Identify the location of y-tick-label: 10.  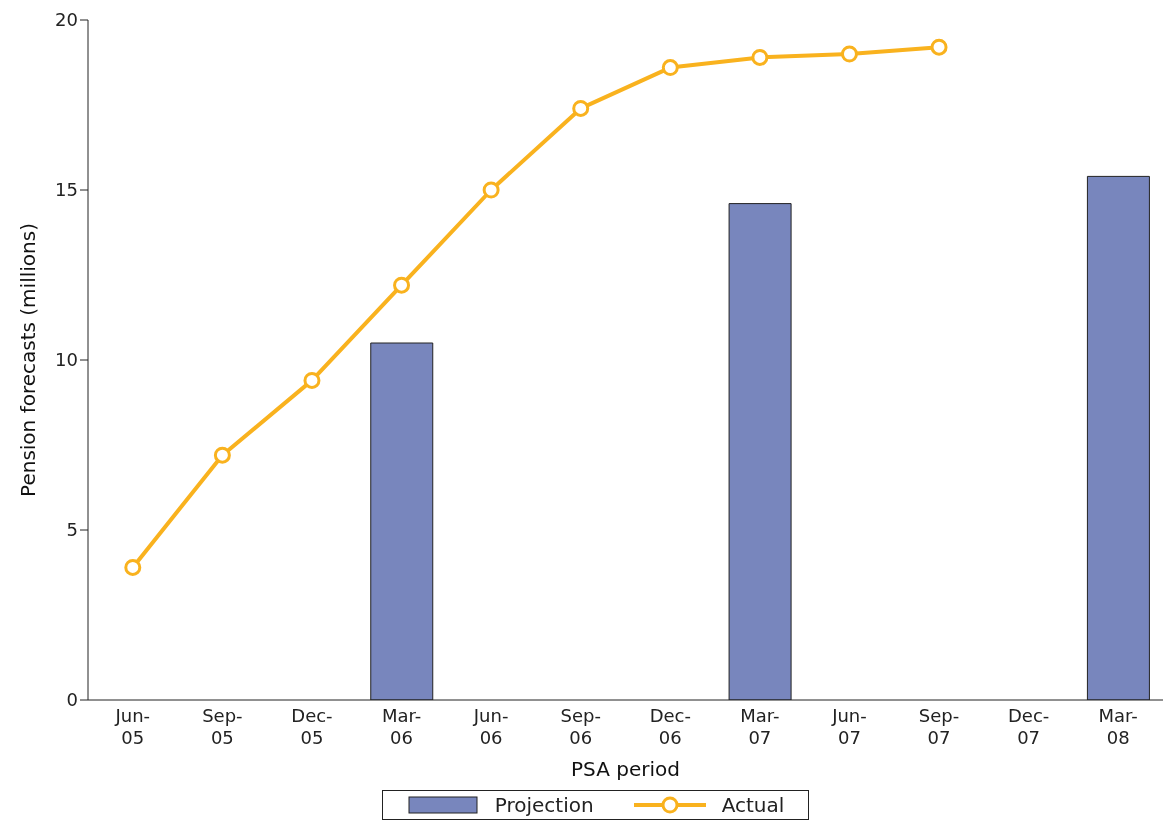
(66, 360).